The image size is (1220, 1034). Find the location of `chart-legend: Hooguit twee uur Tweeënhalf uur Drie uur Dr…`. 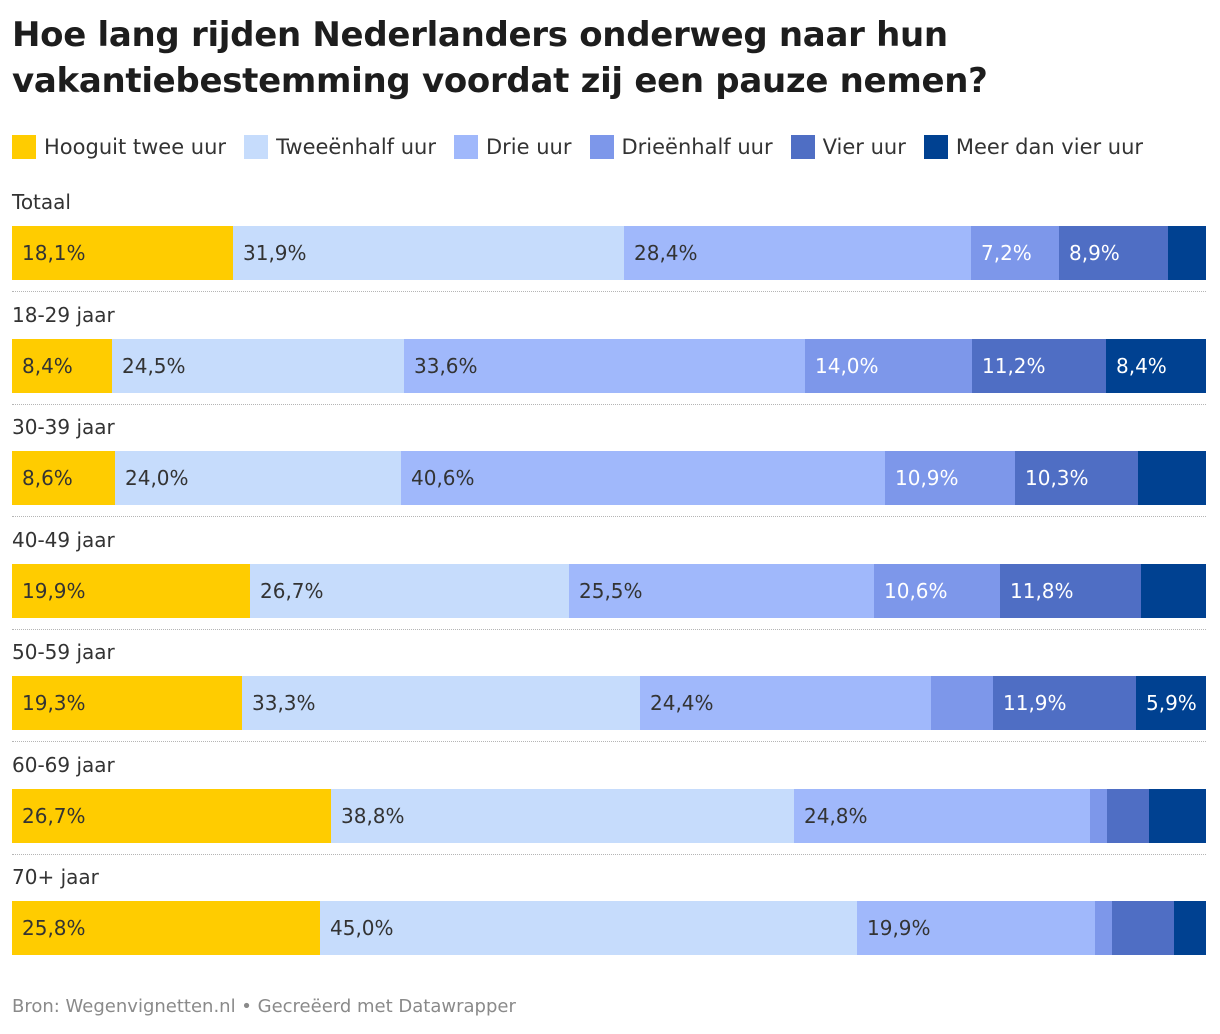

chart-legend: Hooguit twee uur Tweeënhalf uur Drie uur Dr… is located at coordinates (612, 147).